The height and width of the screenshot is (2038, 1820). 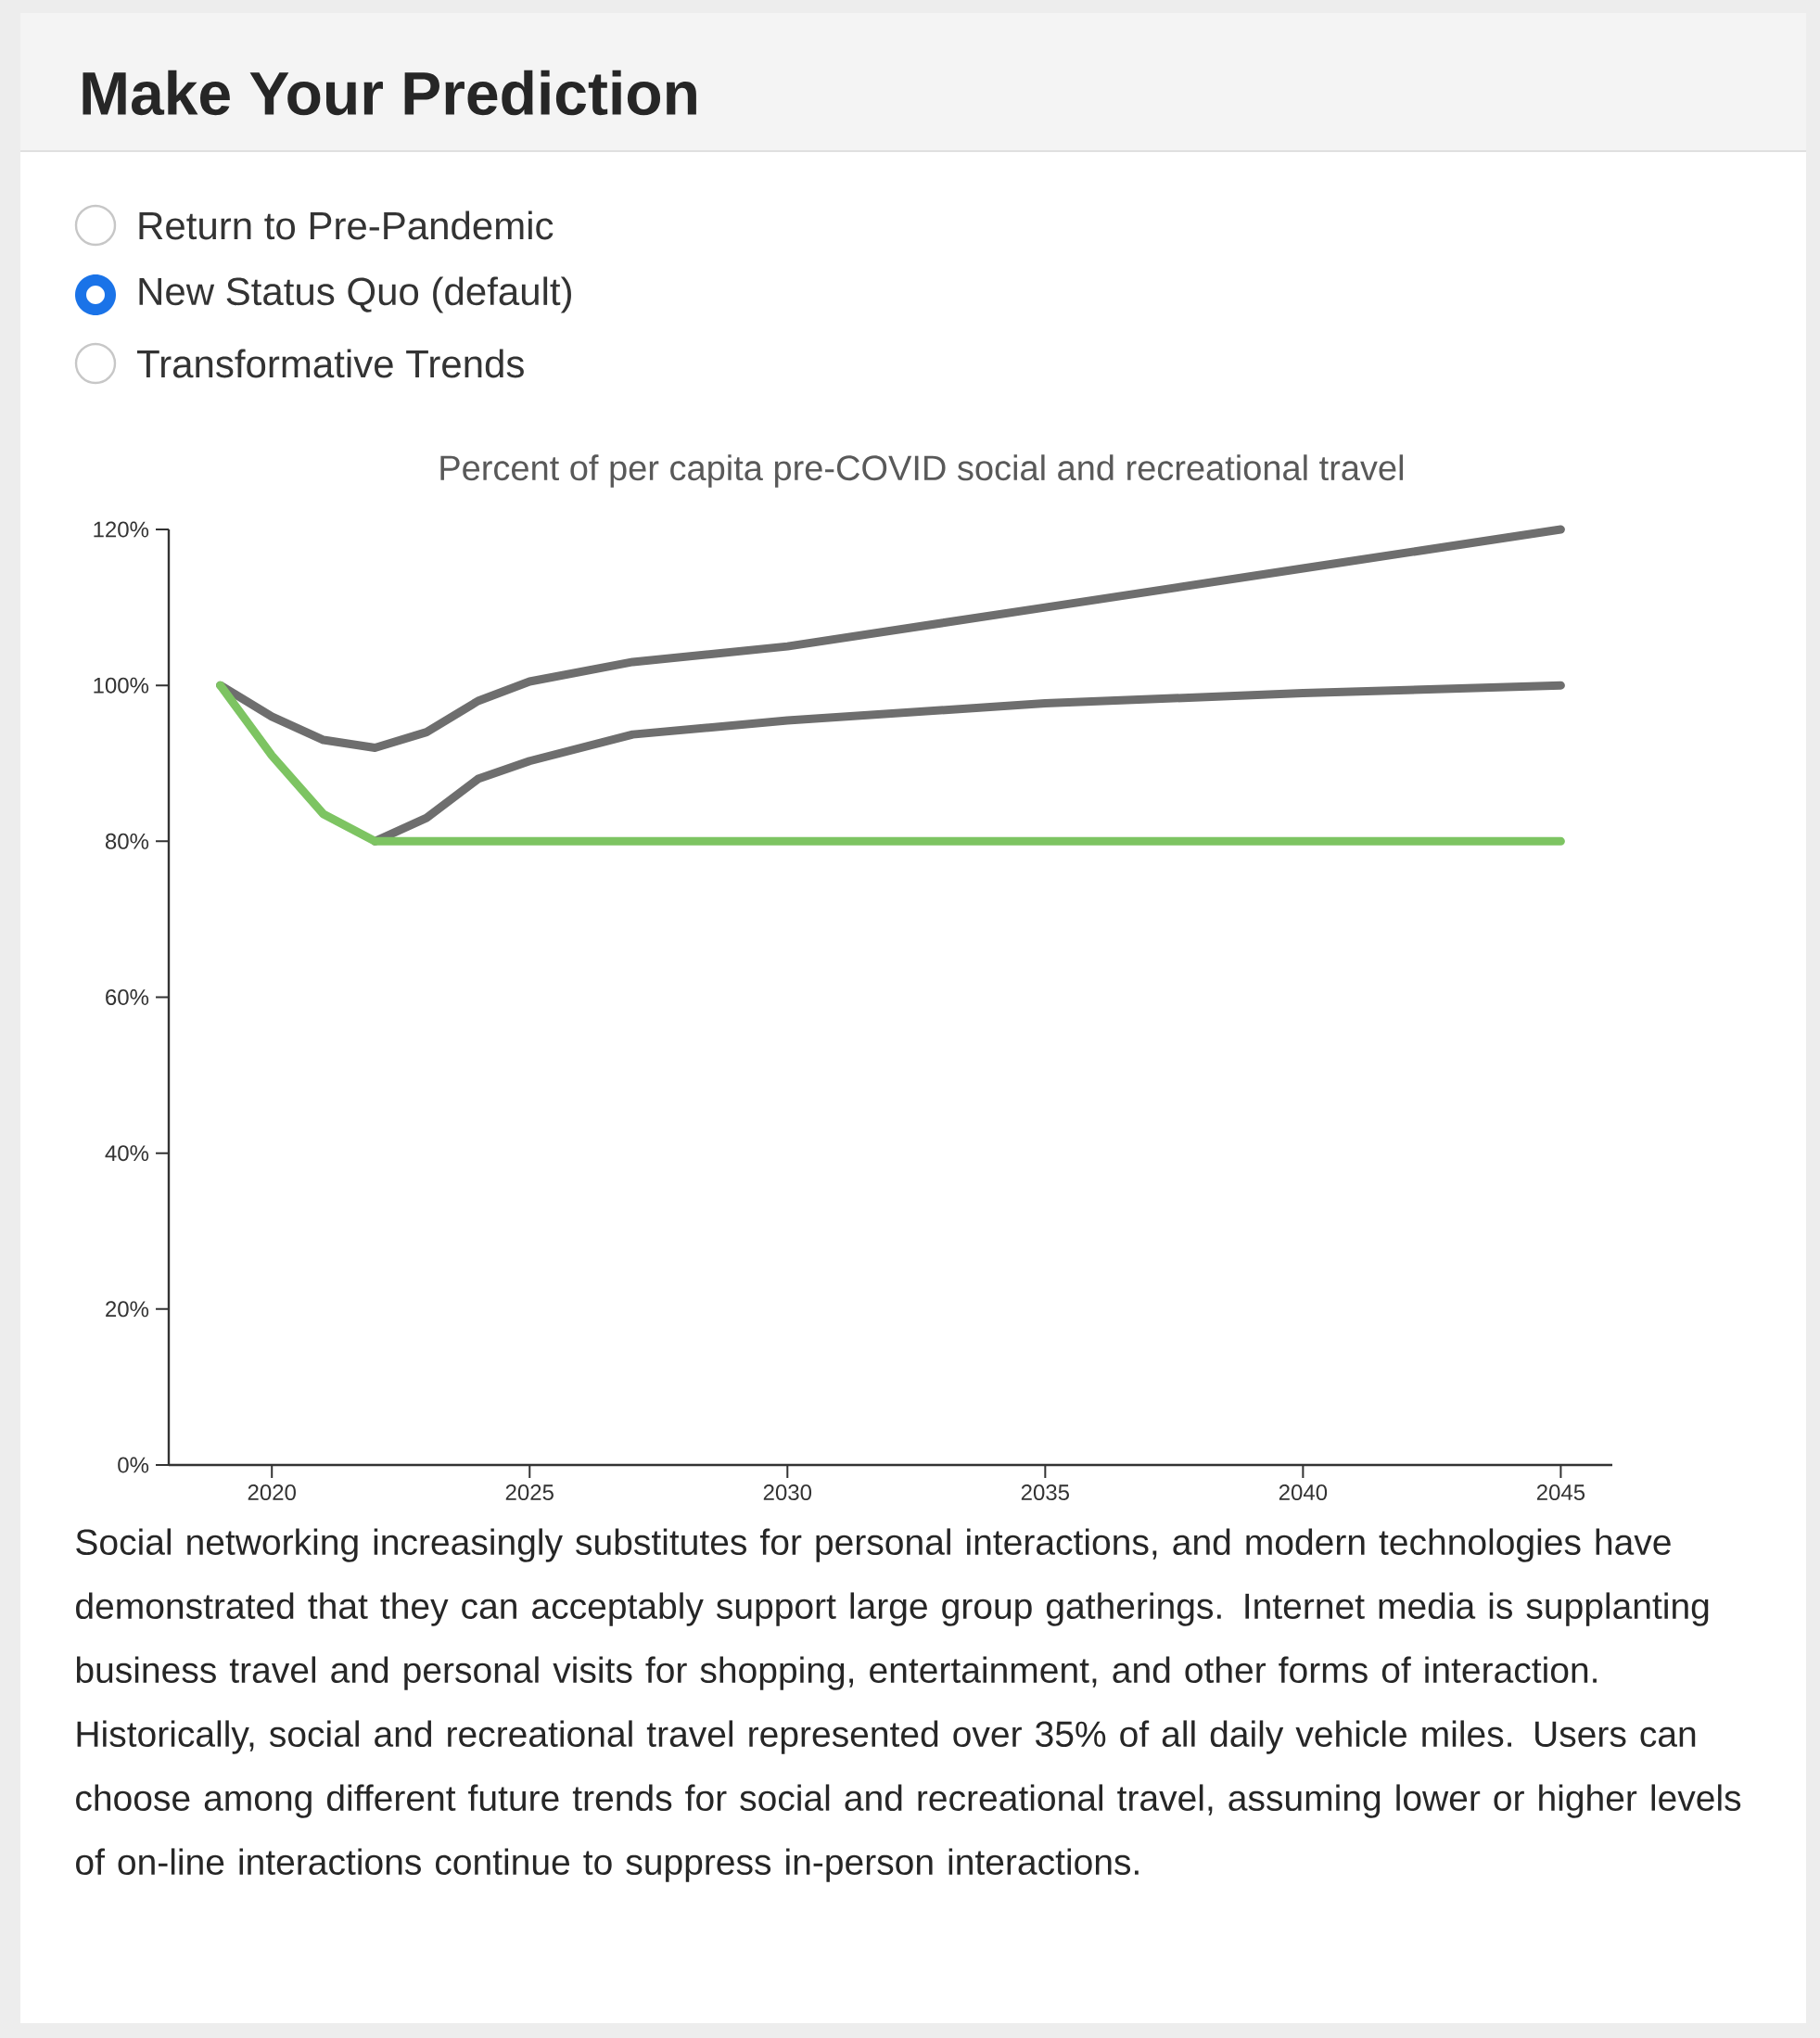 What do you see at coordinates (1045, 1492) in the screenshot?
I see `x-tick-label: 2035` at bounding box center [1045, 1492].